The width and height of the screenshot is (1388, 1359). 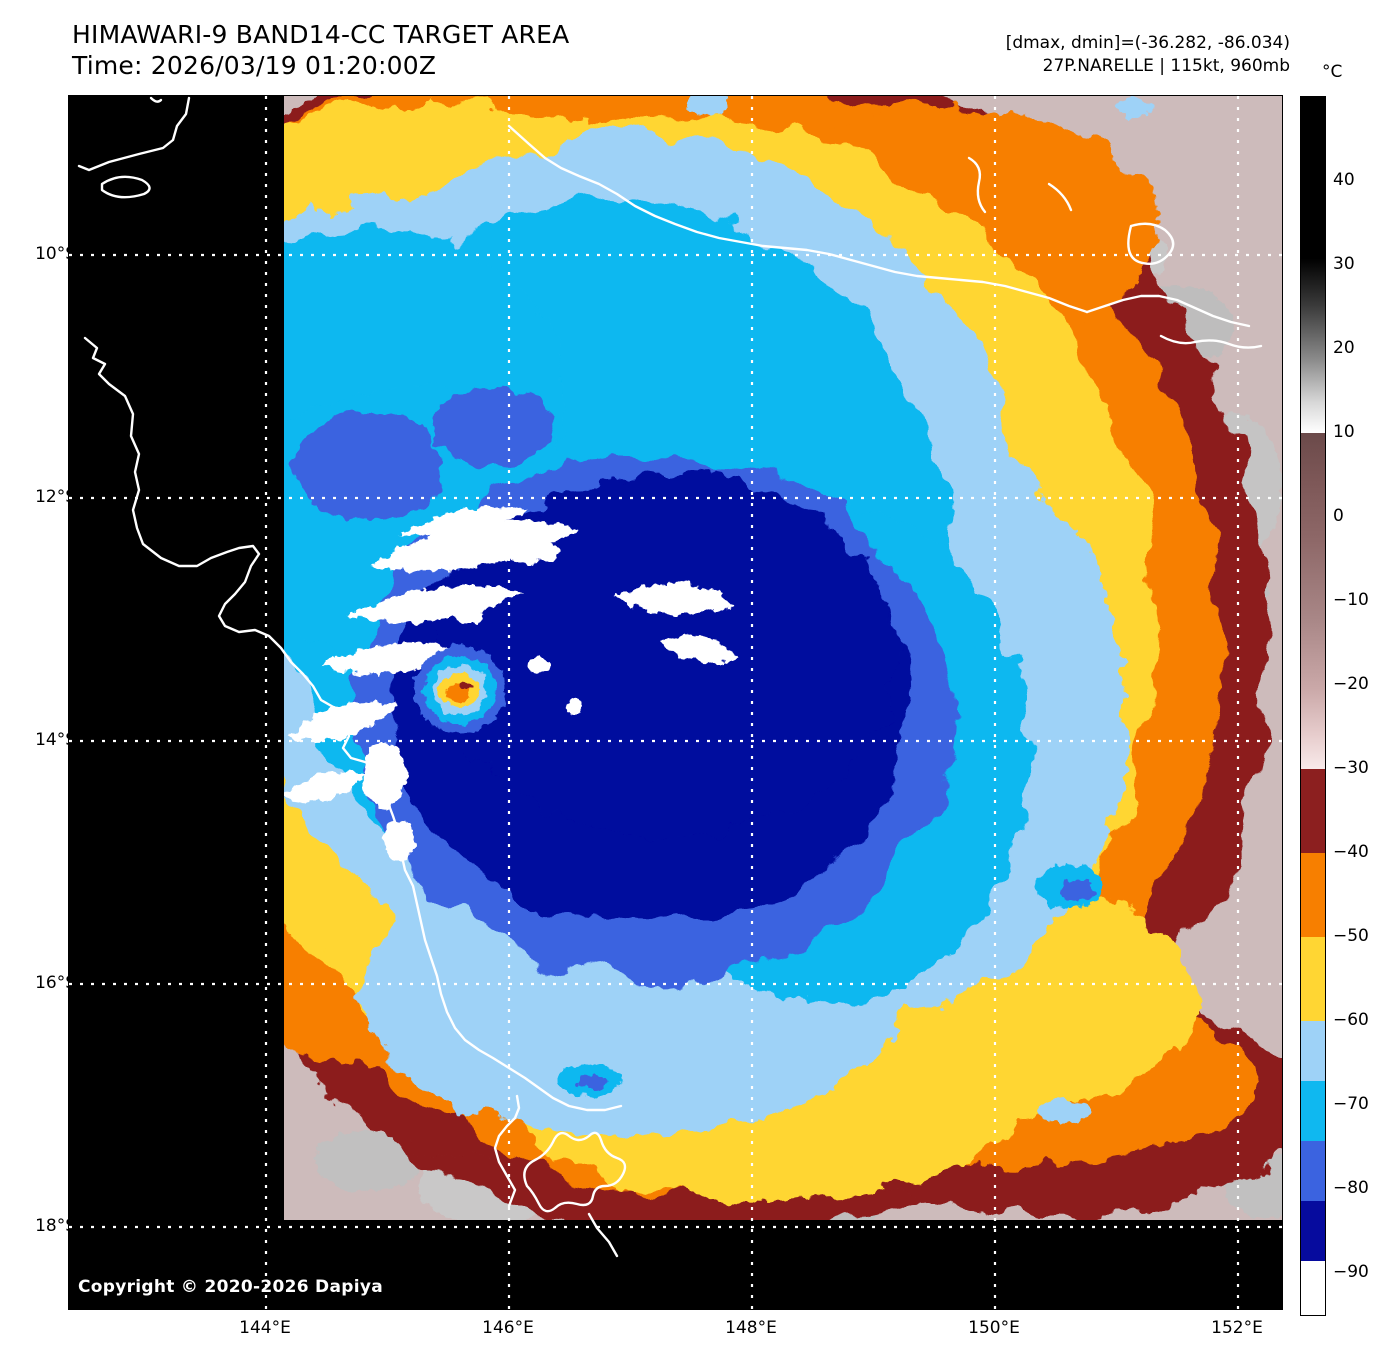 I want to click on cbar-seg-brown, so click(x=1313, y=601).